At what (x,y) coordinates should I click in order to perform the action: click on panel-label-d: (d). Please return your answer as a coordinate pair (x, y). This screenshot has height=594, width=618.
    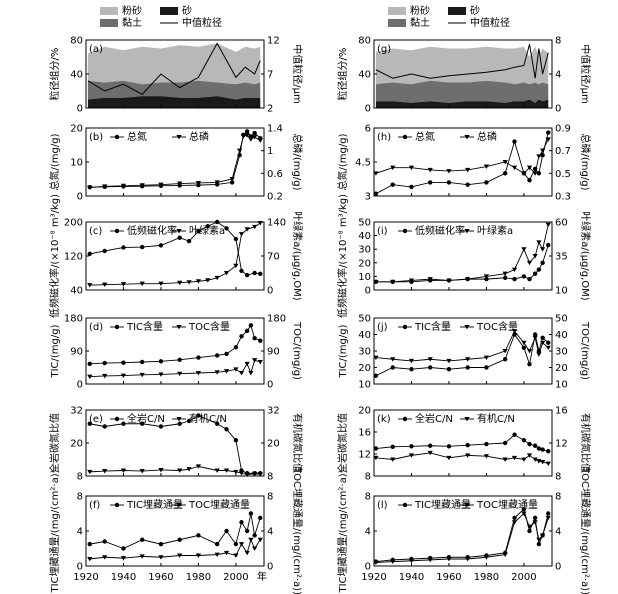
    Looking at the image, I should click on (96, 327).